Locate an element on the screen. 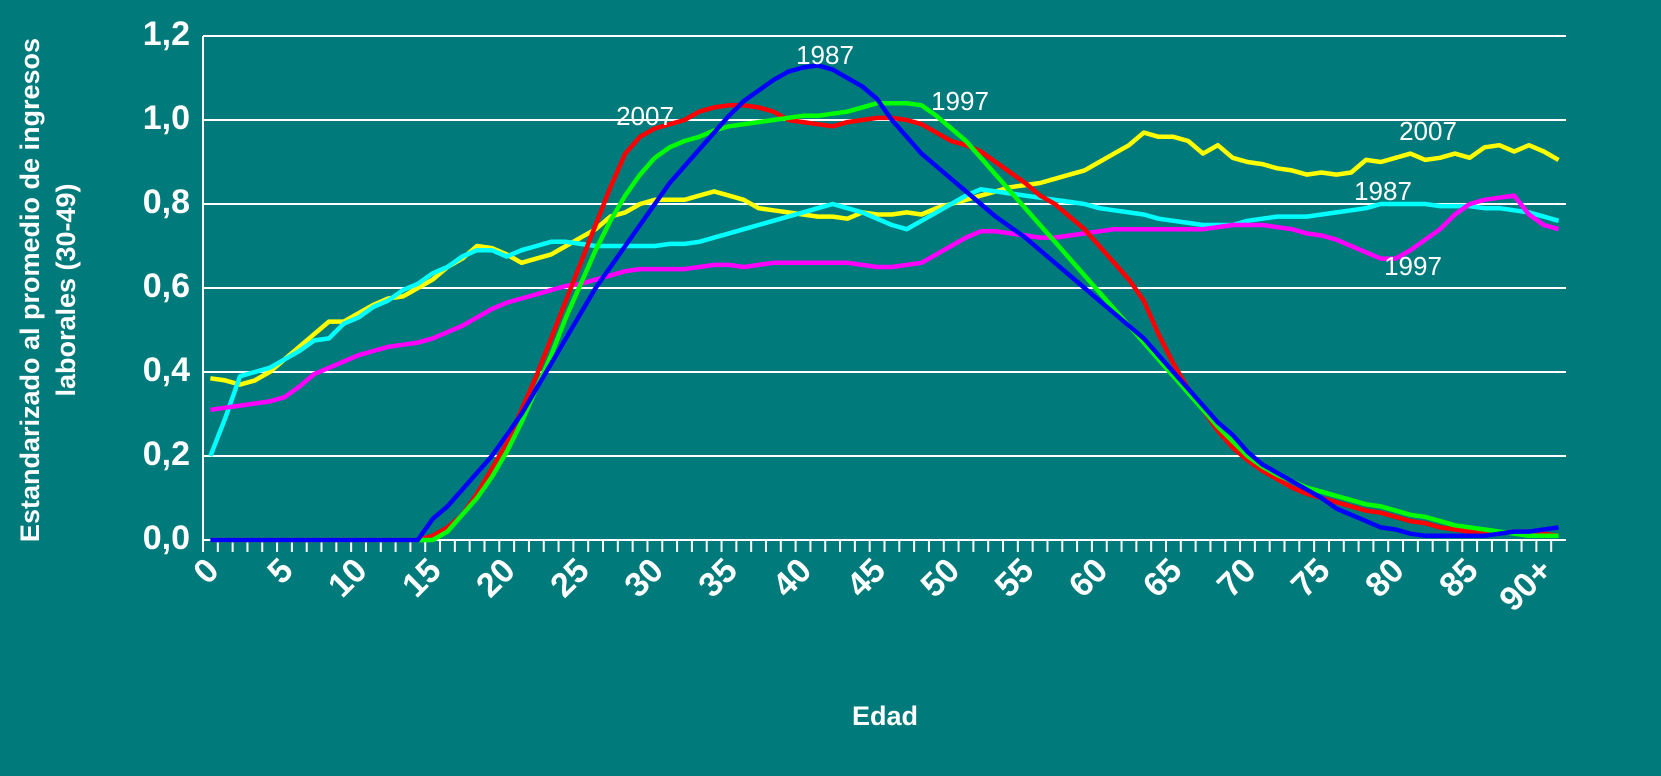 The width and height of the screenshot is (1661, 776). y-tick-label: 0,8 is located at coordinates (166, 202).